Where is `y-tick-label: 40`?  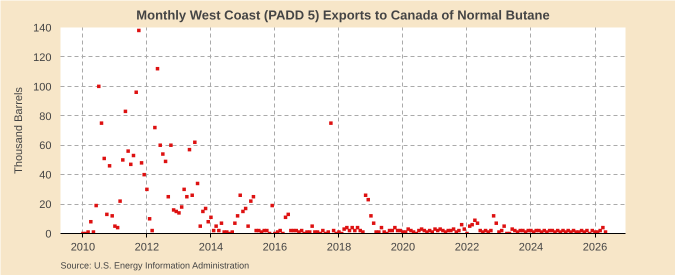
y-tick-label: 40 is located at coordinates (45, 176).